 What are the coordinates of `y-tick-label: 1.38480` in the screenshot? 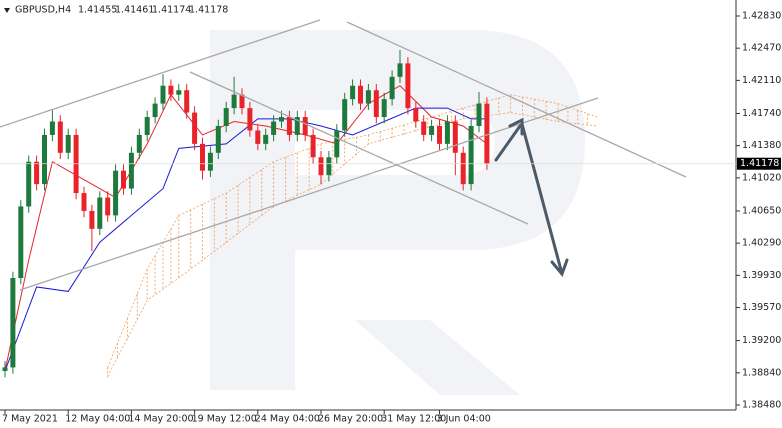 It's located at (761, 404).